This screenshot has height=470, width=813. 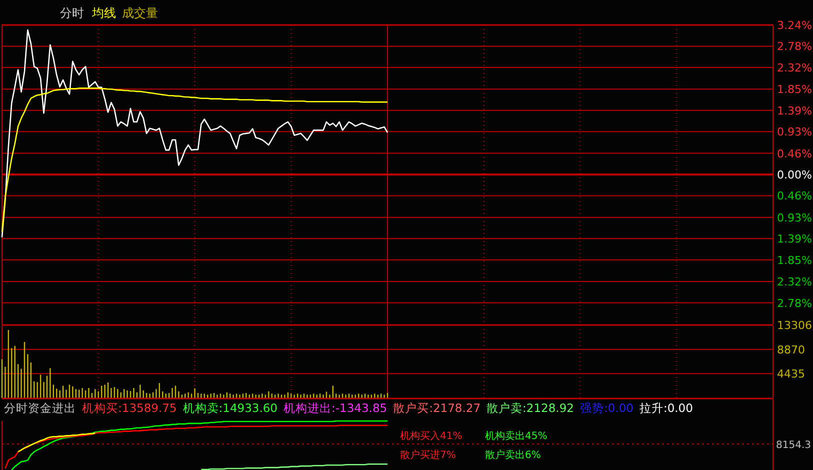 I want to click on text: 成交量, so click(x=140, y=13).